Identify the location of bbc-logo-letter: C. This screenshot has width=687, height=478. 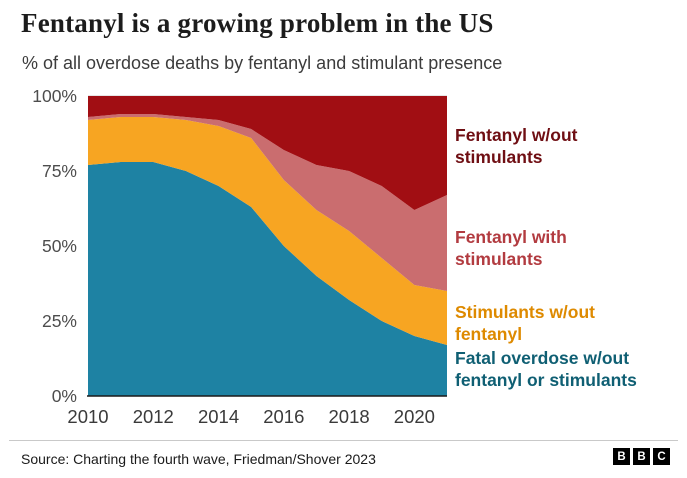
(661, 456).